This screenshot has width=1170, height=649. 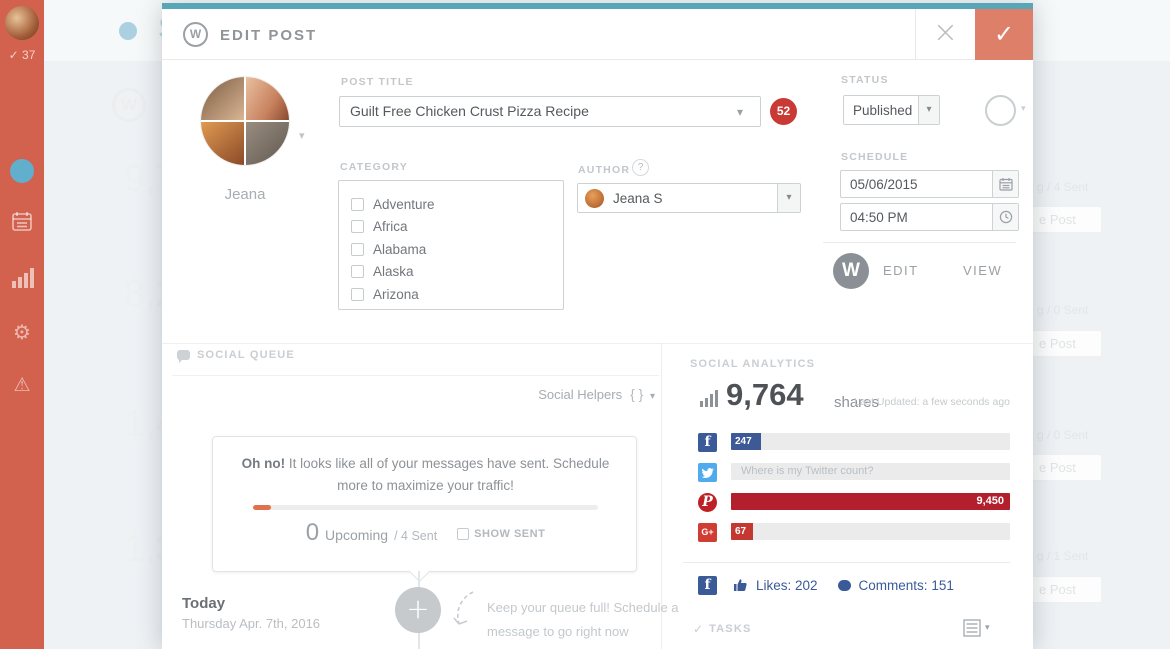 What do you see at coordinates (945, 34) in the screenshot?
I see `close-button: ×` at bounding box center [945, 34].